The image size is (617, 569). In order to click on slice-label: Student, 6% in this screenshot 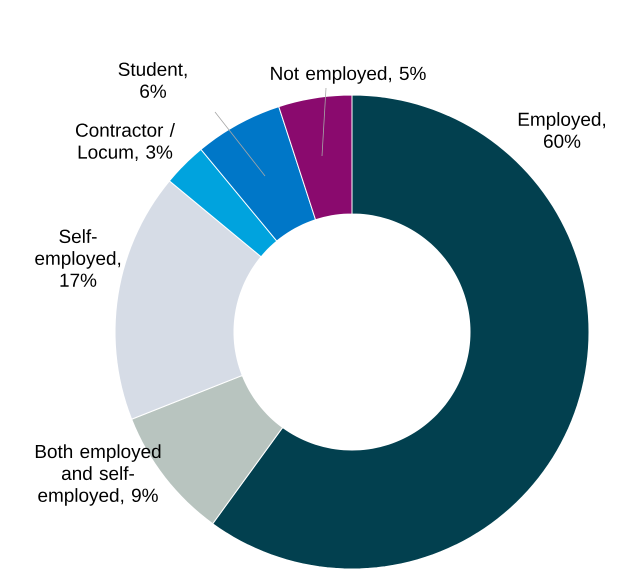, I will do `click(152, 80)`.